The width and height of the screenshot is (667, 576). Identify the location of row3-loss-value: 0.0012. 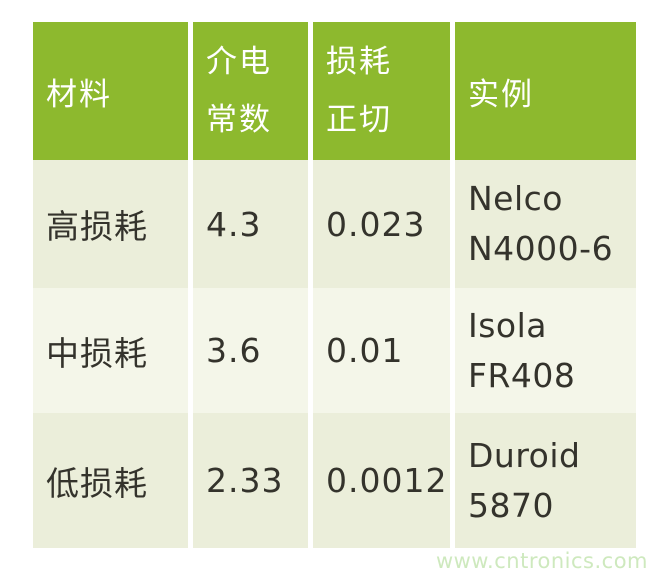
(387, 480).